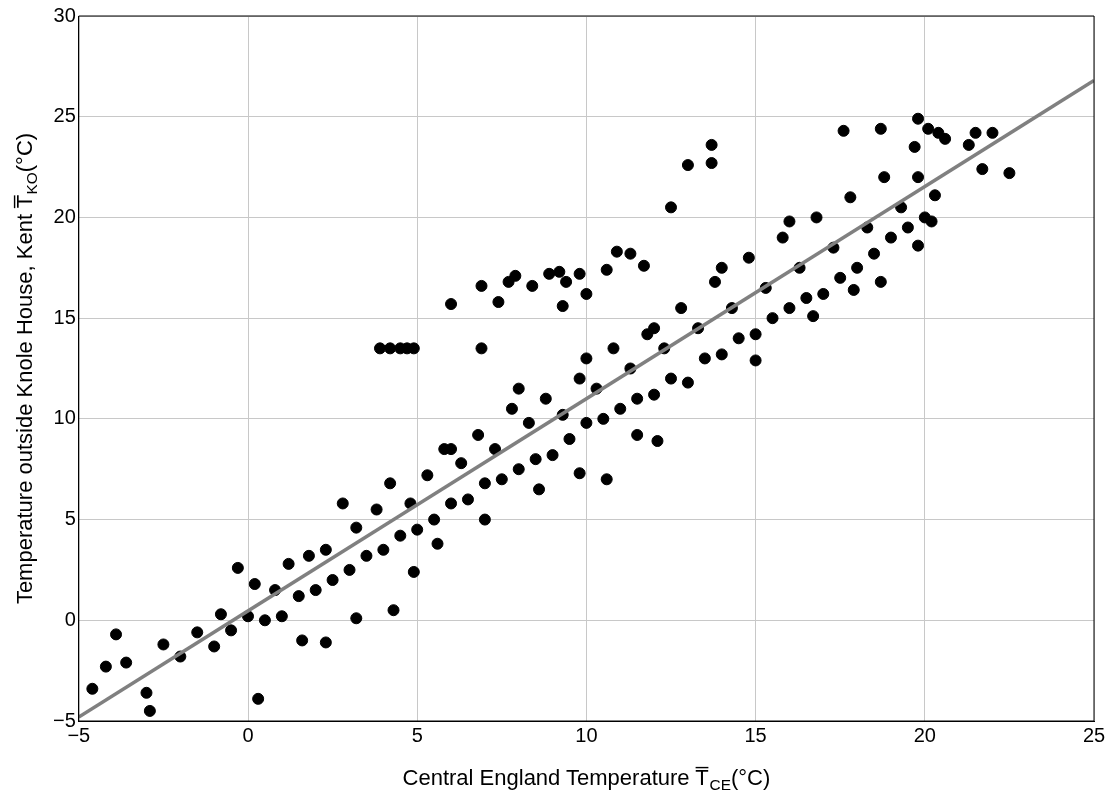 This screenshot has height=801, width=1116. I want to click on y-tick-label: 15, so click(64, 316).